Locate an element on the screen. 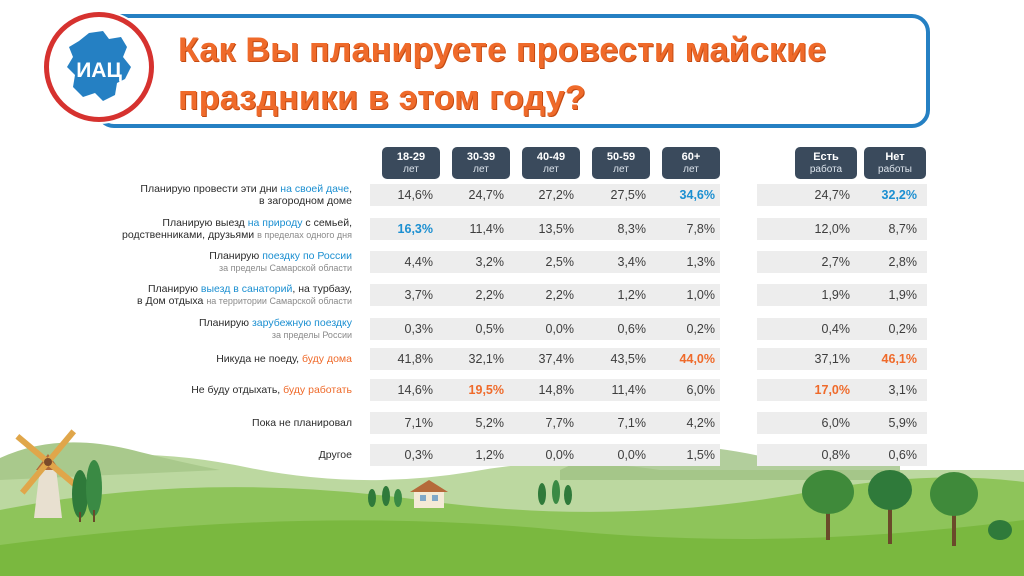 The image size is (1024, 576). row-label-part: Не буду отдыхать, is located at coordinates (237, 390).